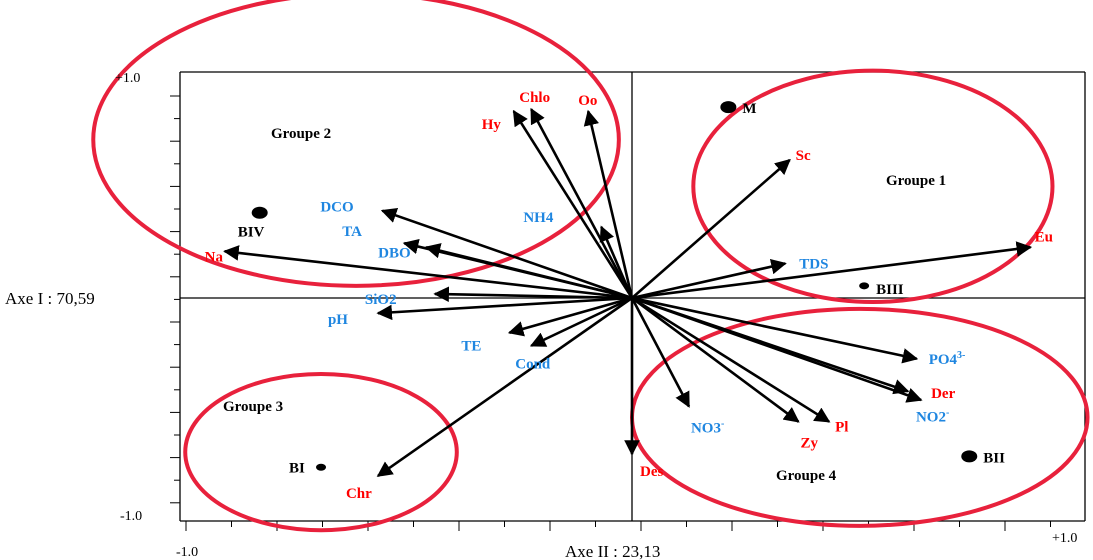 The height and width of the screenshot is (560, 1093). Describe the element at coordinates (916, 181) in the screenshot. I see `group-label: Groupe 1` at that location.